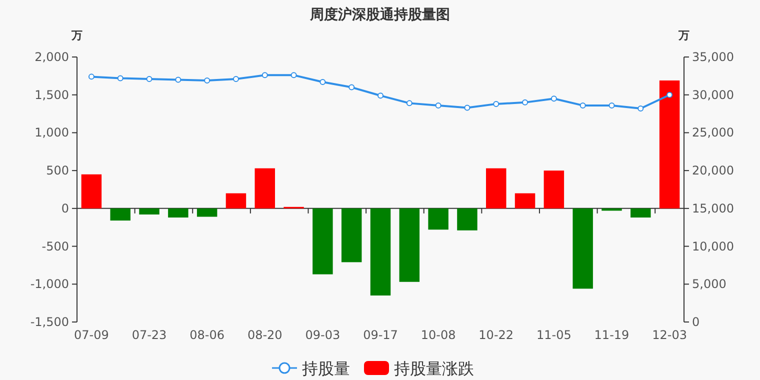 This screenshot has height=380, width=760. What do you see at coordinates (51, 133) in the screenshot?
I see `y-tick-label: 1,000` at bounding box center [51, 133].